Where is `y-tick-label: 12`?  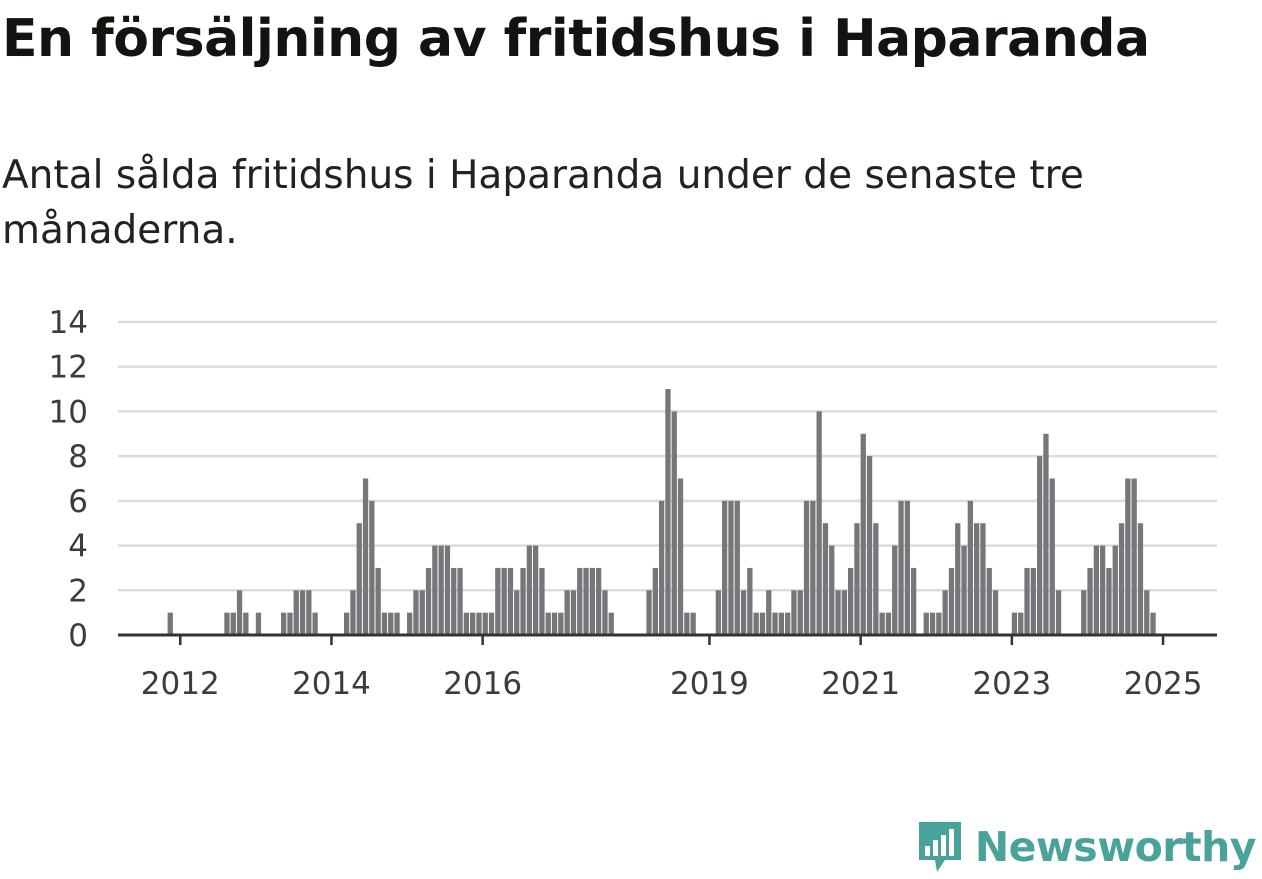
y-tick-label: 12 is located at coordinates (68, 368).